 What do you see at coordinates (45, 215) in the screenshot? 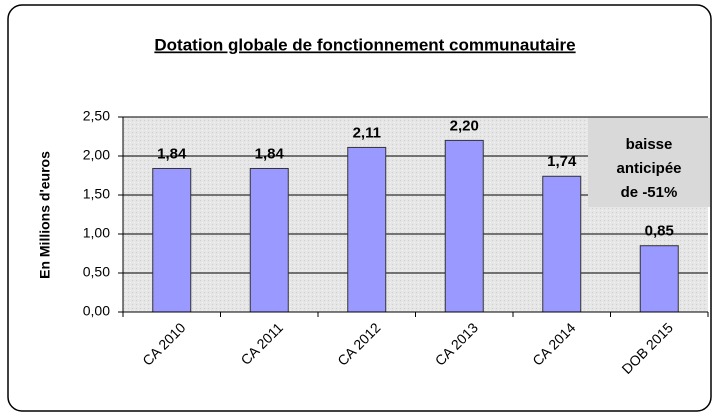
I see `y-axis-title: En Millions d'euros` at bounding box center [45, 215].